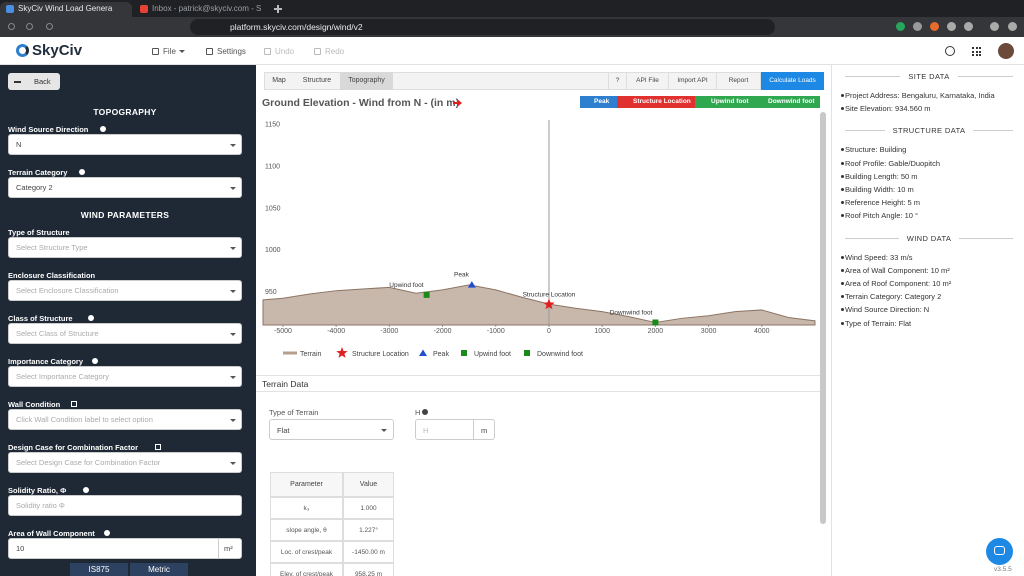  Describe the element at coordinates (52, 247) in the screenshot. I see `field-placeholder: Select Structure Type` at that location.